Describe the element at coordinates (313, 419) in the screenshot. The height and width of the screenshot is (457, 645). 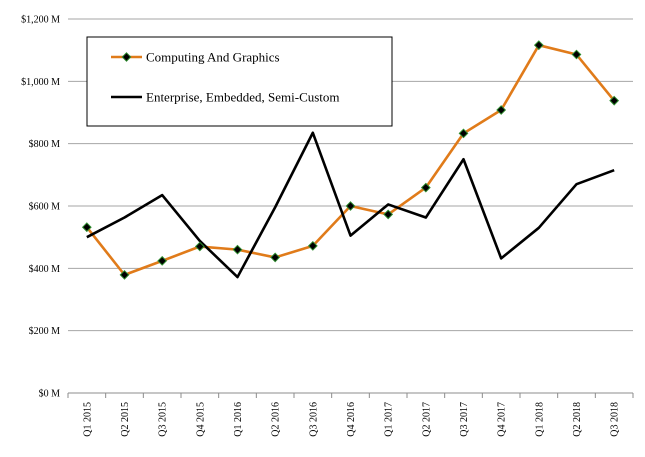
I see `x-tick-label: Q3 2016` at that location.